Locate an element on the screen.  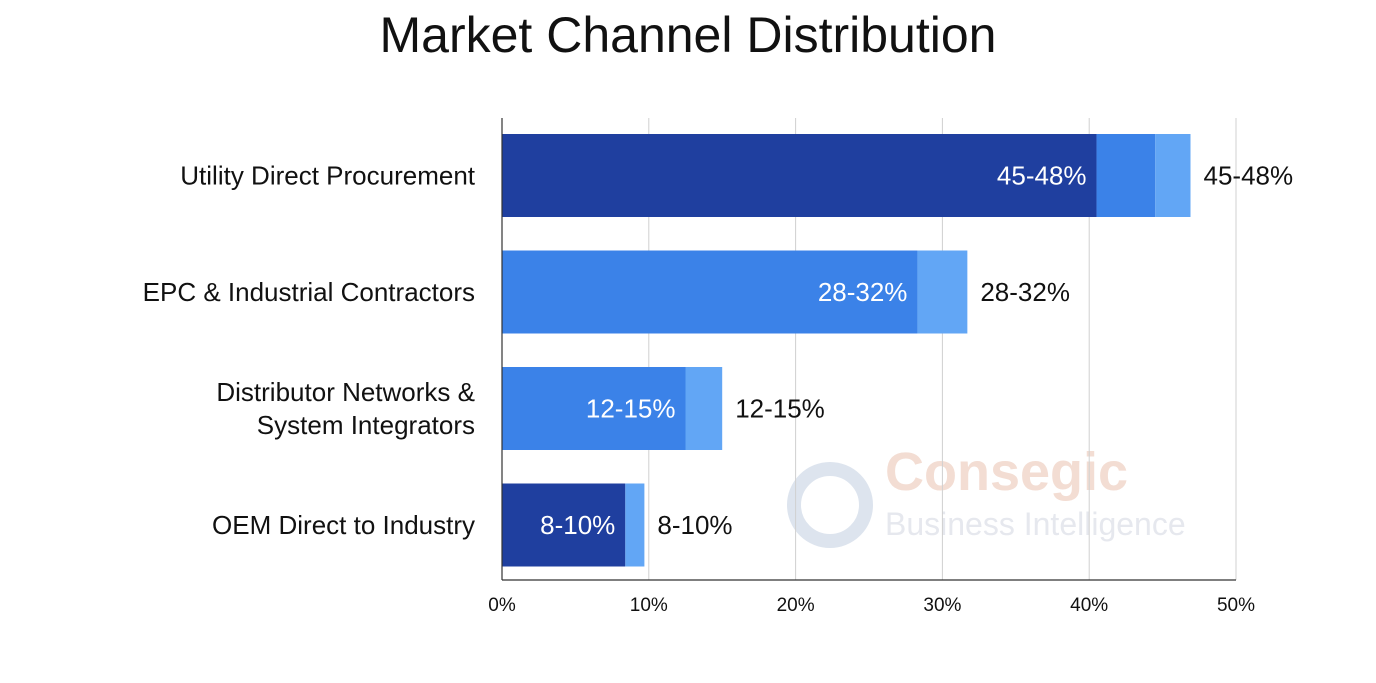
watermark-line1: Consegic is located at coordinates (1006, 472).